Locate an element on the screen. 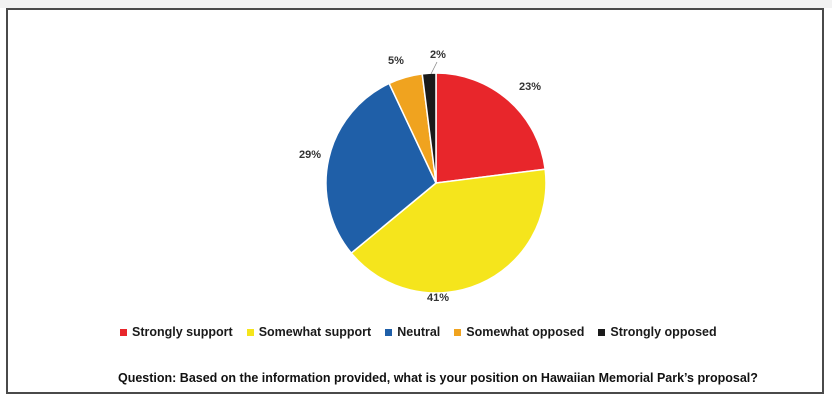 This screenshot has height=398, width=832. legend-label: Somewhat opposed is located at coordinates (525, 332).